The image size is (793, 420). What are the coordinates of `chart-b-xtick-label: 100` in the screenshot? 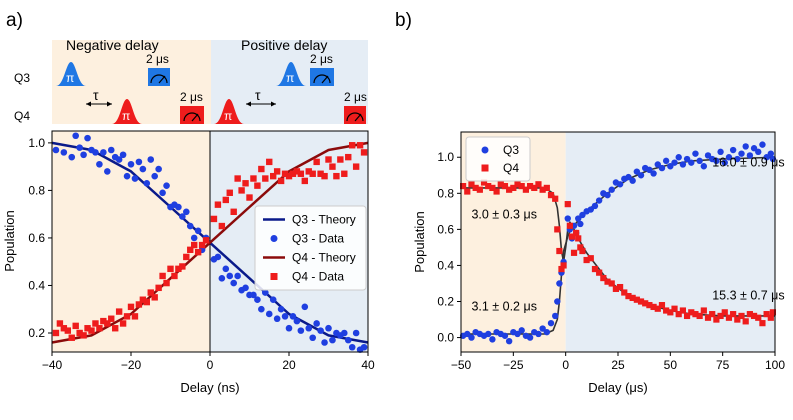 It's located at (775, 365).